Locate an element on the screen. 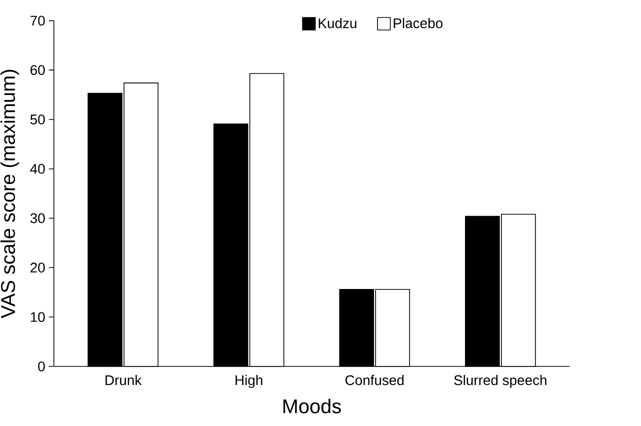 The height and width of the screenshot is (426, 641). y-tick-label: 40 is located at coordinates (37, 169).